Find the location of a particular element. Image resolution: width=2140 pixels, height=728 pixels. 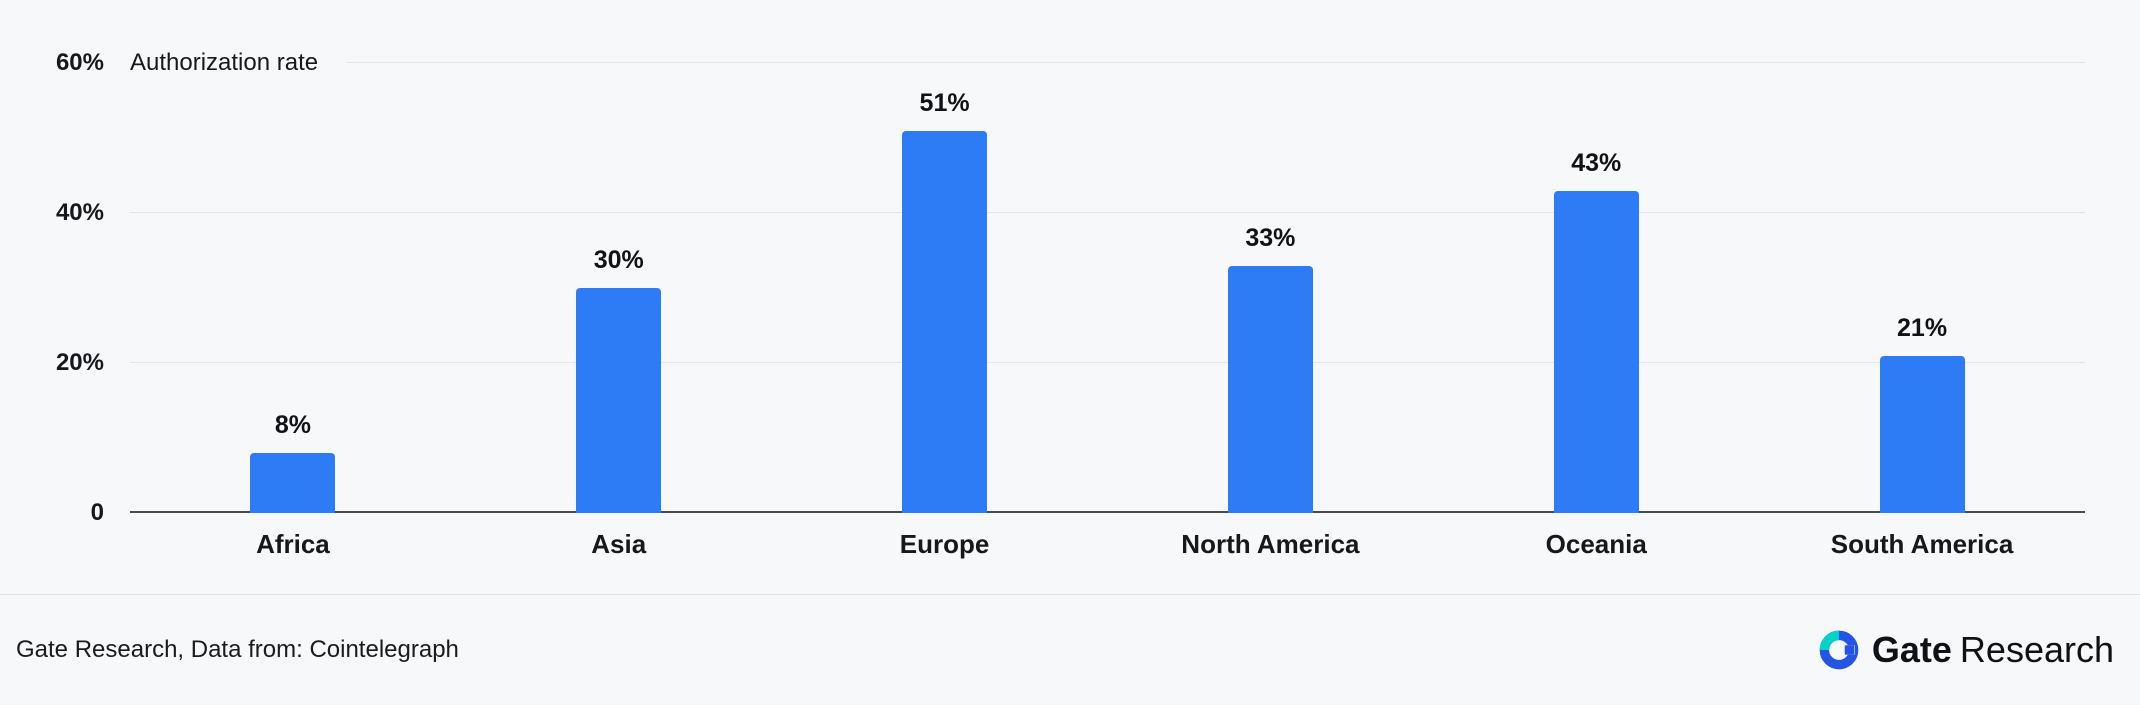

y-tick-label: 60% is located at coordinates (79, 62).